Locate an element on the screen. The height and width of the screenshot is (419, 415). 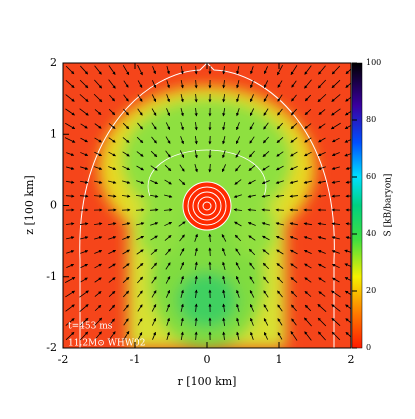
colorbar is located at coordinates (357, 205).